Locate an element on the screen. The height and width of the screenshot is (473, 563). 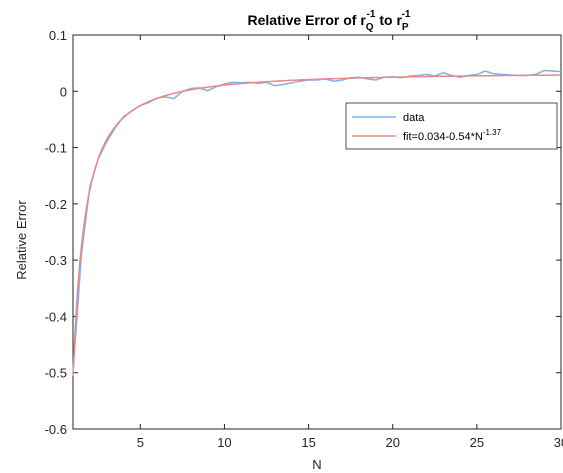
y-tick-label: 0 is located at coordinates (63, 91).